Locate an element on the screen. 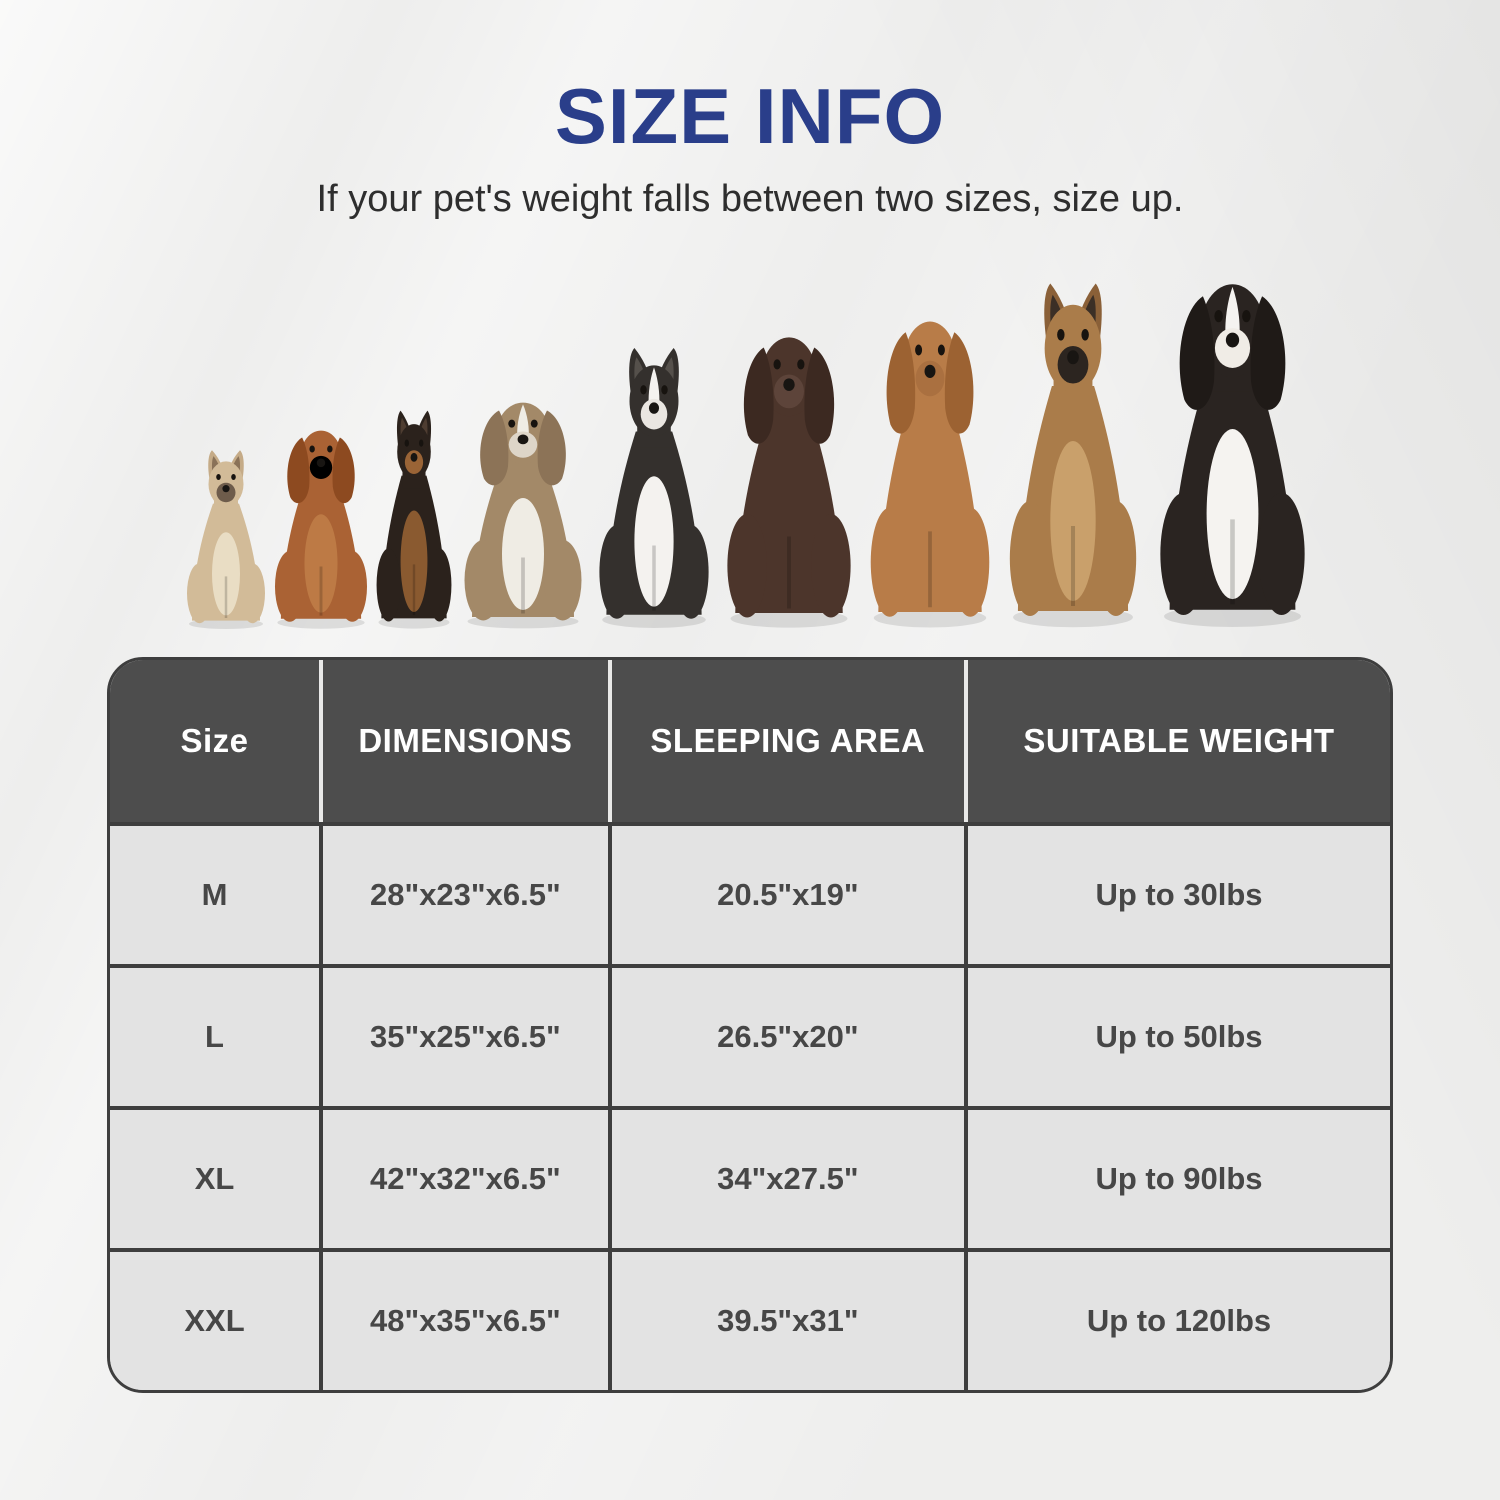  column-header-size: Size is located at coordinates (214, 741).